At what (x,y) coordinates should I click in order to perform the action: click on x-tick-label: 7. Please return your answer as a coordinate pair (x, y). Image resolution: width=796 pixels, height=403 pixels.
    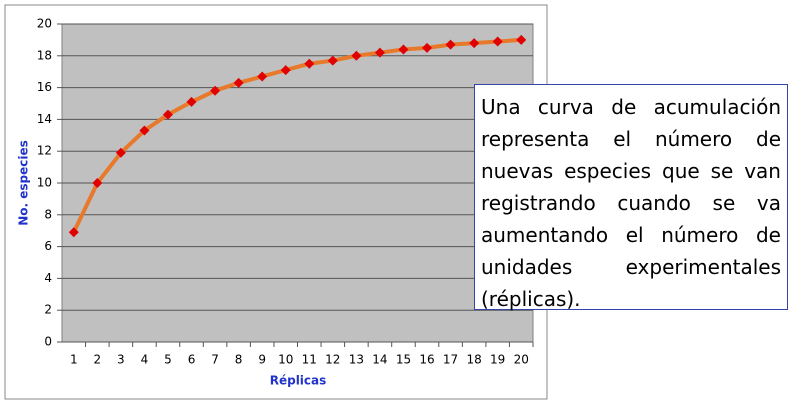
    Looking at the image, I should click on (215, 360).